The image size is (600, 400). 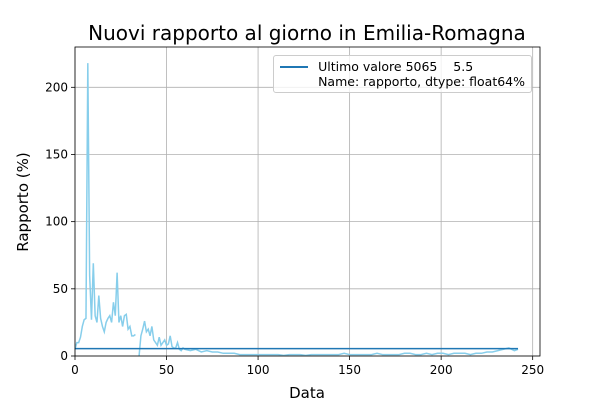 What do you see at coordinates (56, 154) in the screenshot?
I see `y-tick-label: 150` at bounding box center [56, 154].